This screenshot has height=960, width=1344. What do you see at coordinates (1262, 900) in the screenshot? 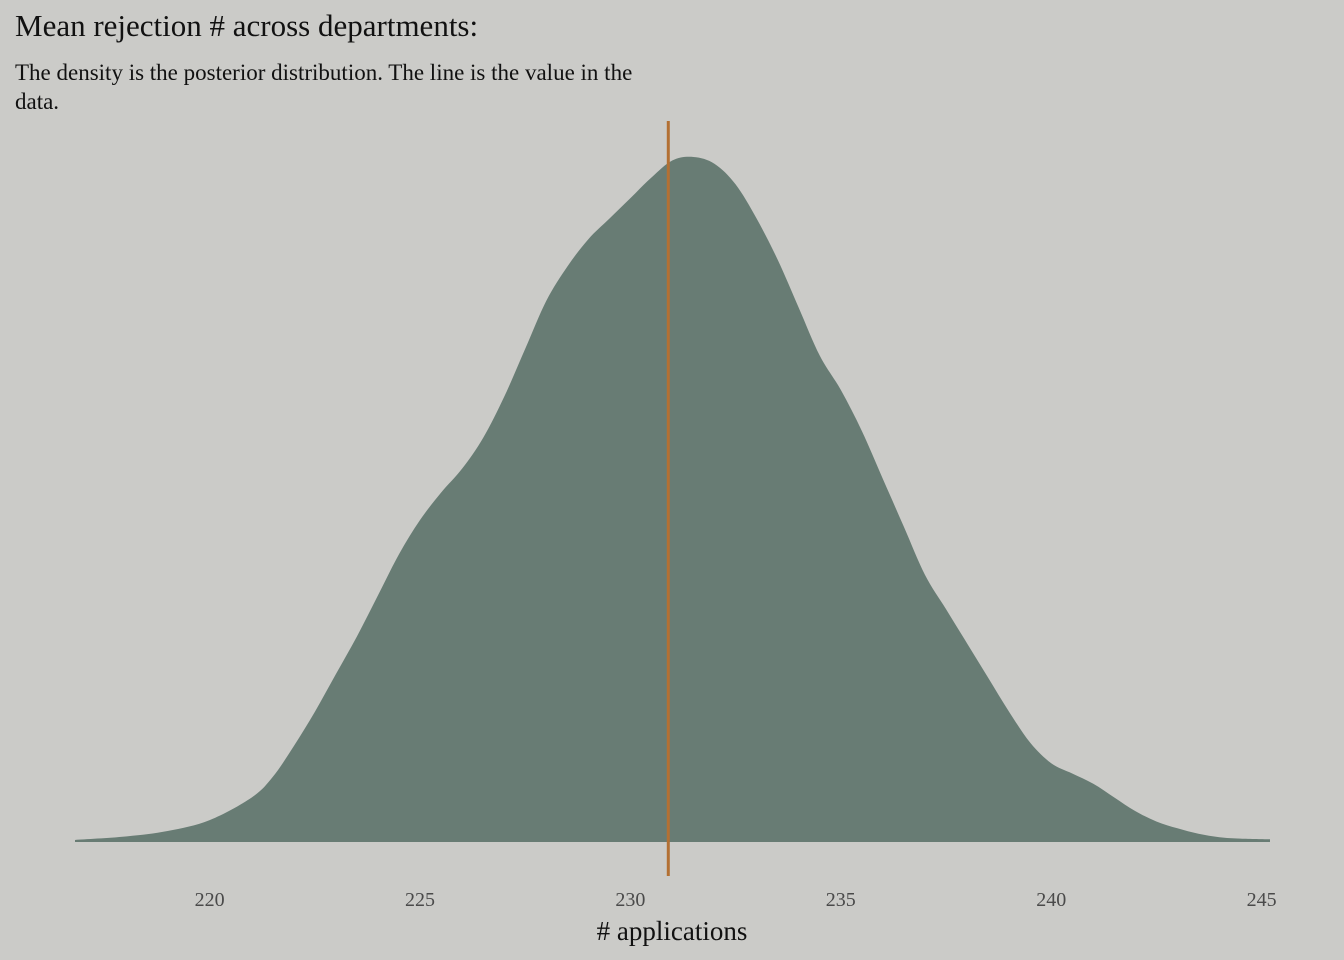
I see `x-tick-label: 245` at bounding box center [1262, 900].